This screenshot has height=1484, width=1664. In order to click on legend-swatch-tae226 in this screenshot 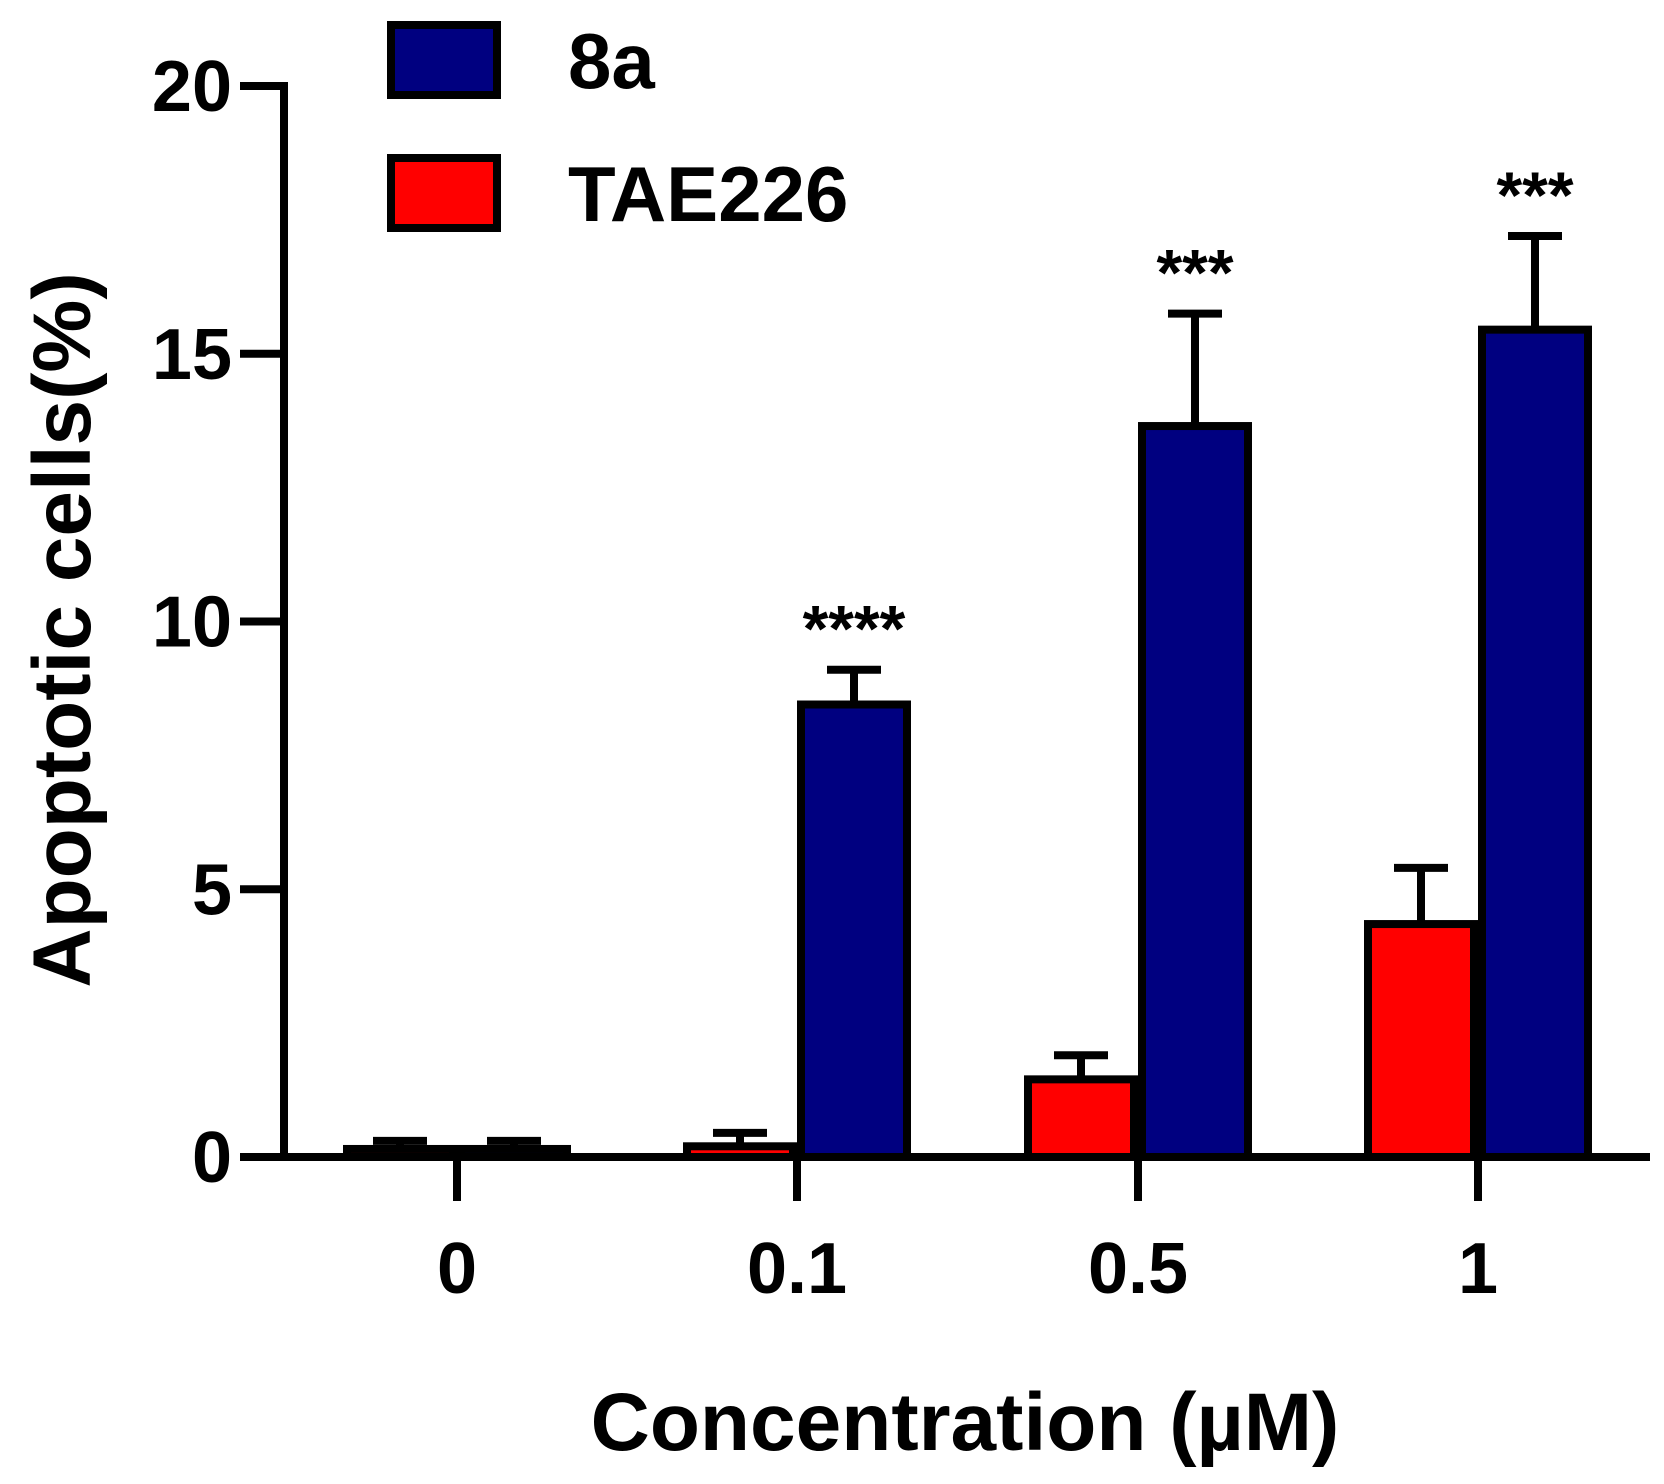, I will do `click(444, 193)`.